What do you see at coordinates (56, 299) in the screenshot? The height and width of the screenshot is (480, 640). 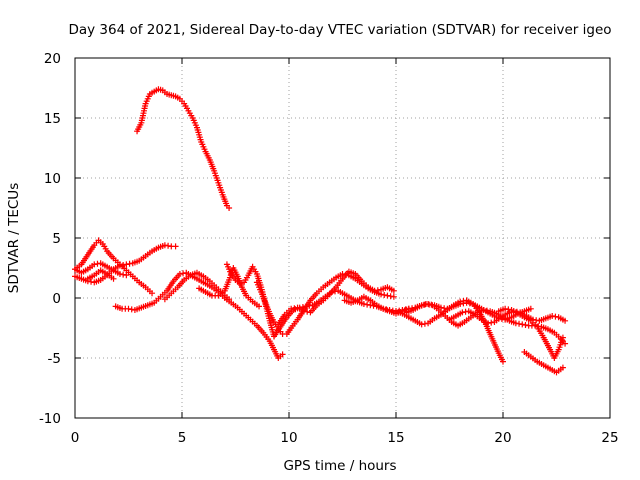 I see `y-tick-label: 0` at bounding box center [56, 299].